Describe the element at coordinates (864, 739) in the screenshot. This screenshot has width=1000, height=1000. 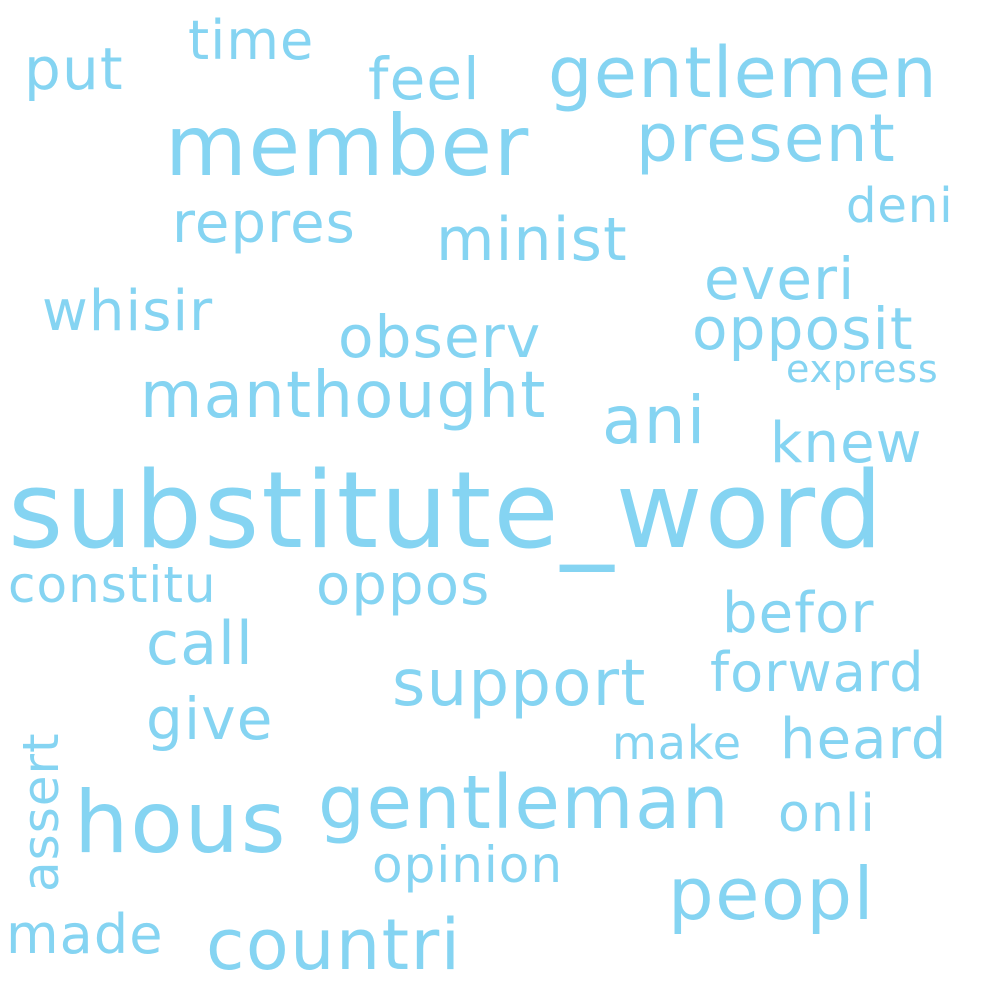
I see `word-heard: heard` at that location.